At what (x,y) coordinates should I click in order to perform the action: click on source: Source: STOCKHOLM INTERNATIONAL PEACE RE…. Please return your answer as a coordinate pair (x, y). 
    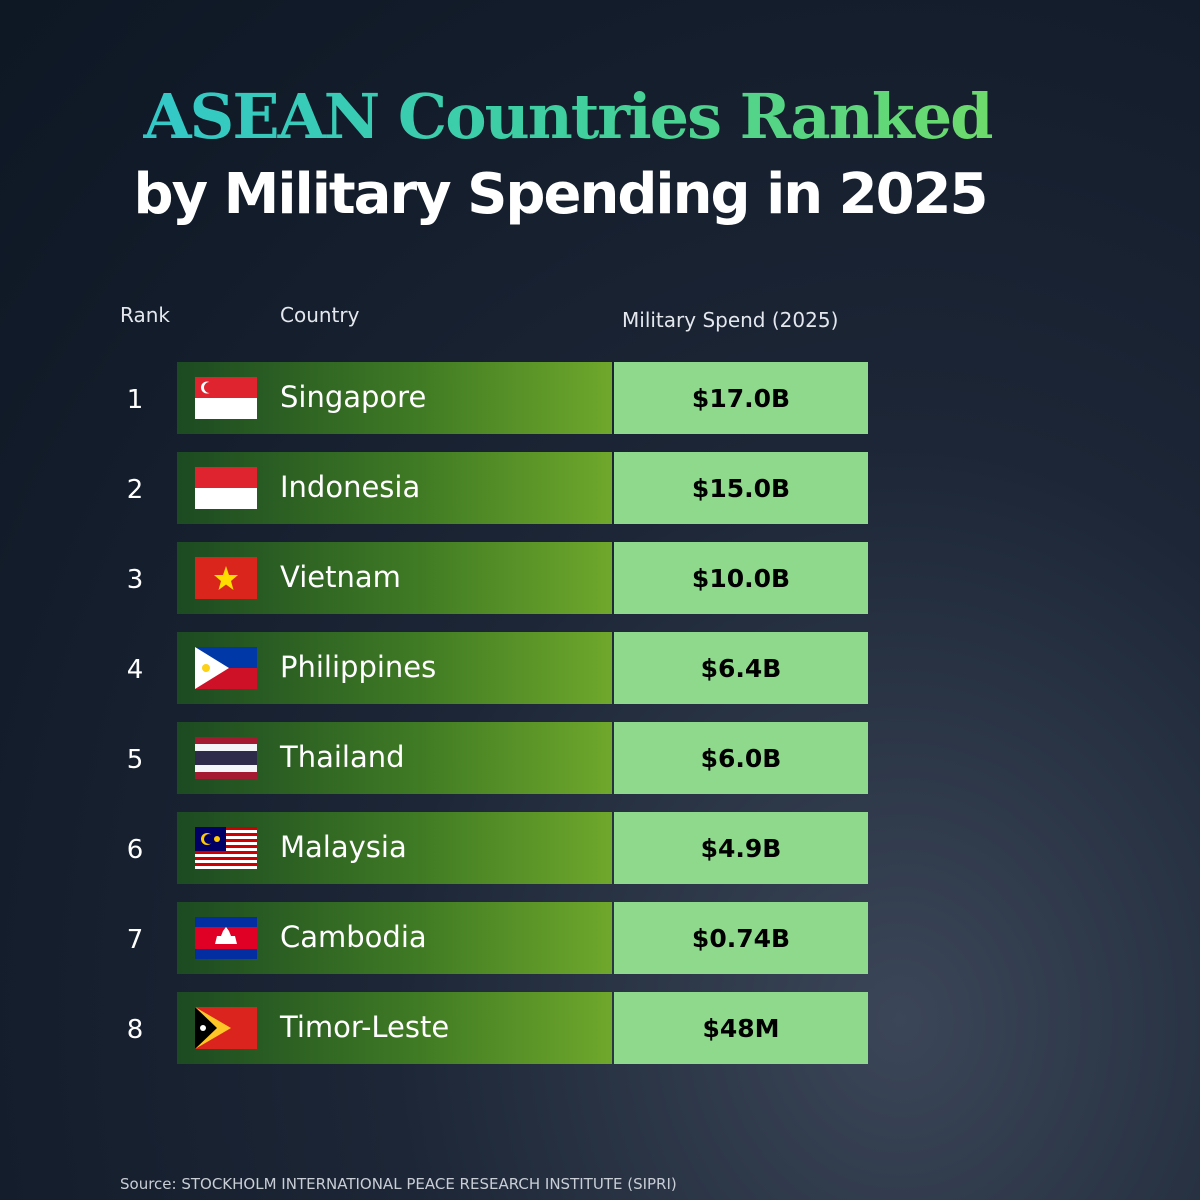
    Looking at the image, I should click on (398, 1184).